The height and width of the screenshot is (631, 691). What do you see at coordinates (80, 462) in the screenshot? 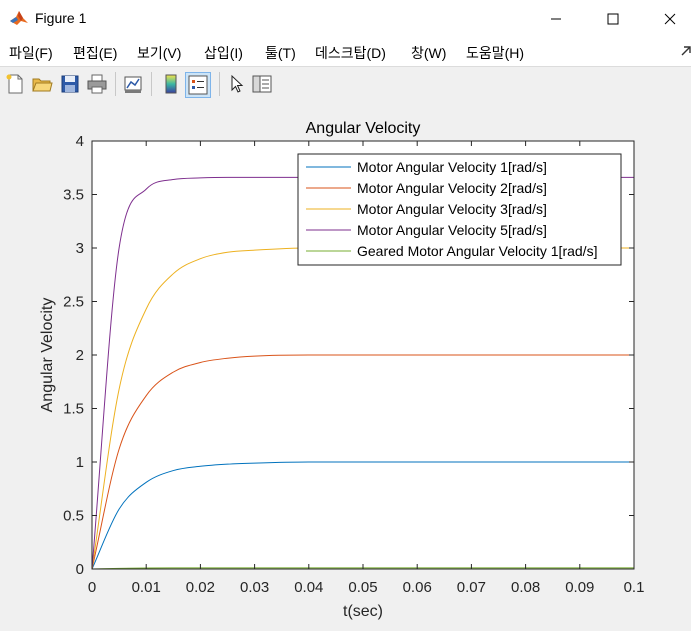
I see `y-tick-label: 1` at bounding box center [80, 462].